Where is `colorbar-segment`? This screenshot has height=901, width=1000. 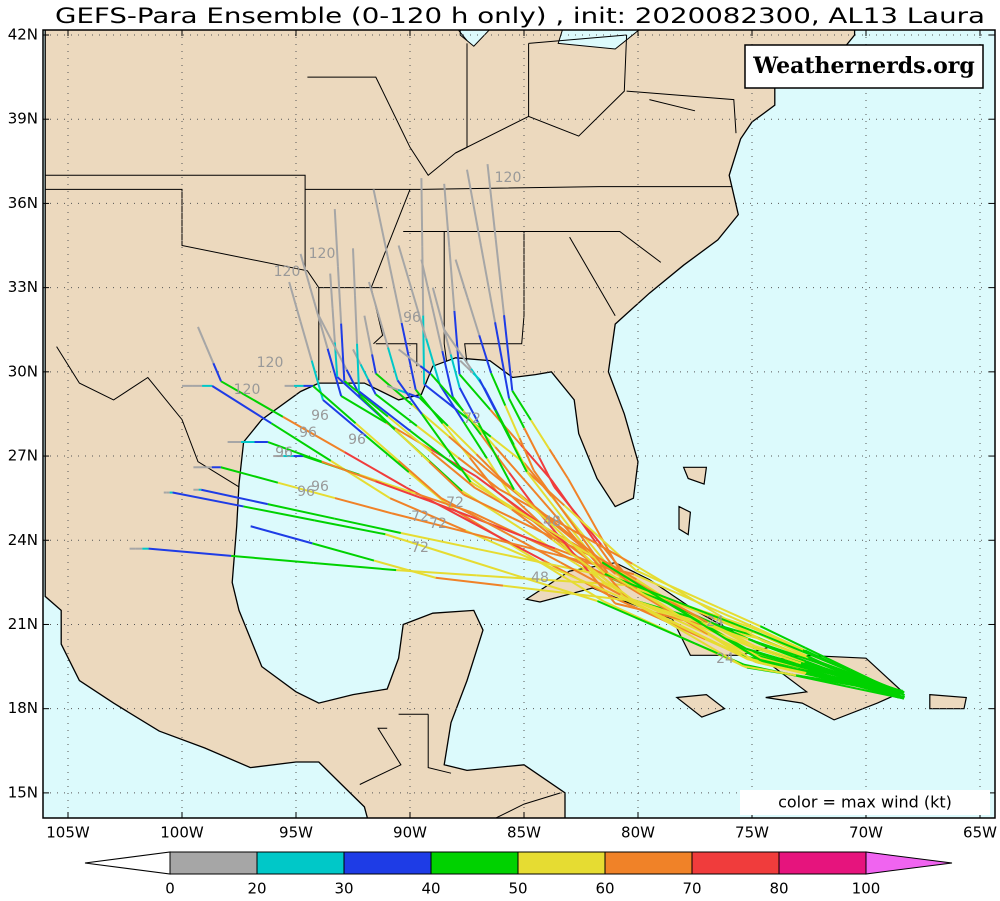 colorbar-segment is located at coordinates (474, 863).